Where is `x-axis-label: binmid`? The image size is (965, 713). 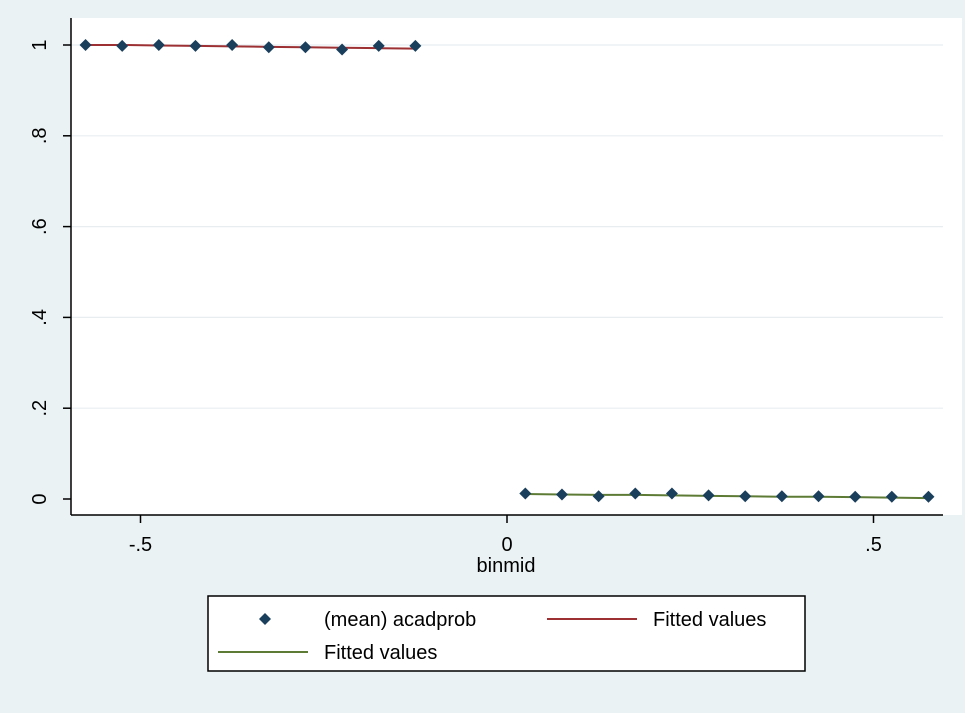
x-axis-label: binmid is located at coordinates (506, 566).